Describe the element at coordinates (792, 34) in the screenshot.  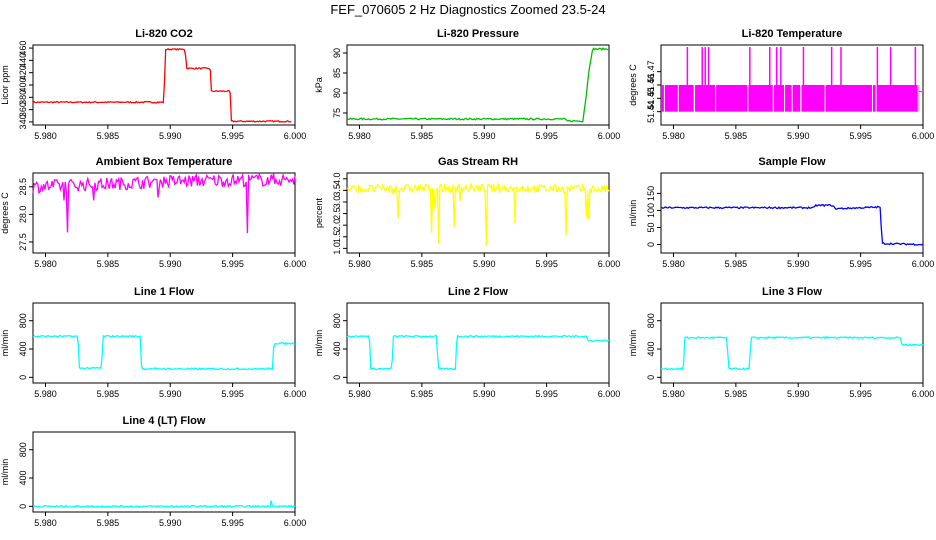
I see `panel-title: Li-820 Temperature` at that location.